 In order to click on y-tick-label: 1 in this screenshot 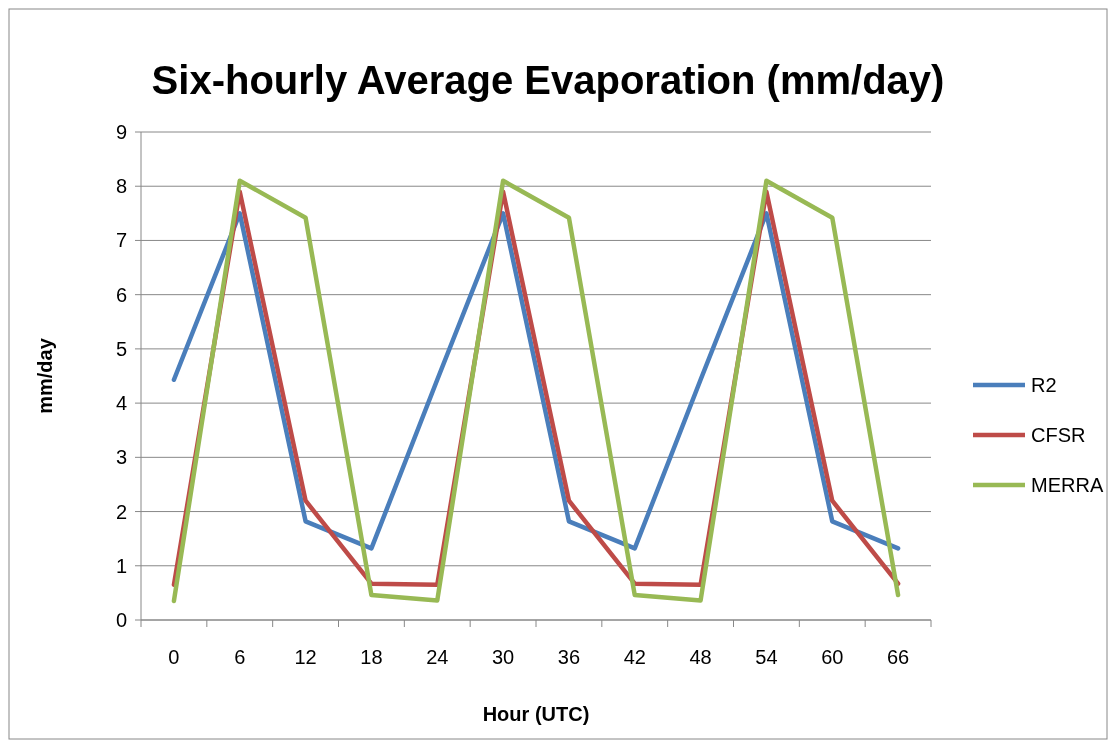, I will do `click(121, 565)`.